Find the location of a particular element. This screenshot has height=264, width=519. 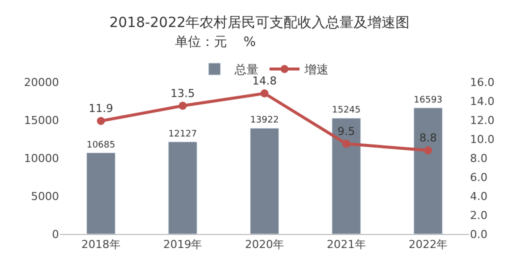

y2-tick-label: 2.0 is located at coordinates (479, 215).